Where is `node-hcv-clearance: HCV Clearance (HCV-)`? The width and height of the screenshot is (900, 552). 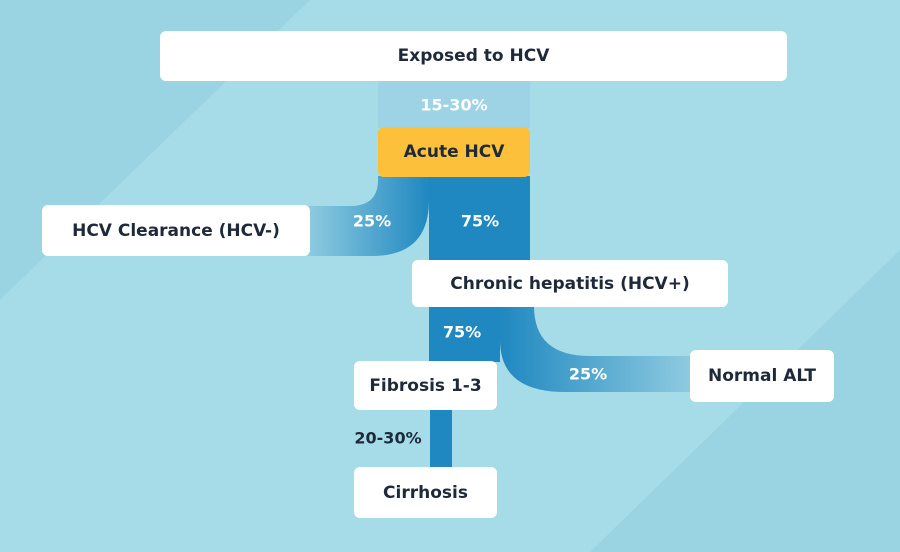 node-hcv-clearance: HCV Clearance (HCV-) is located at coordinates (176, 230).